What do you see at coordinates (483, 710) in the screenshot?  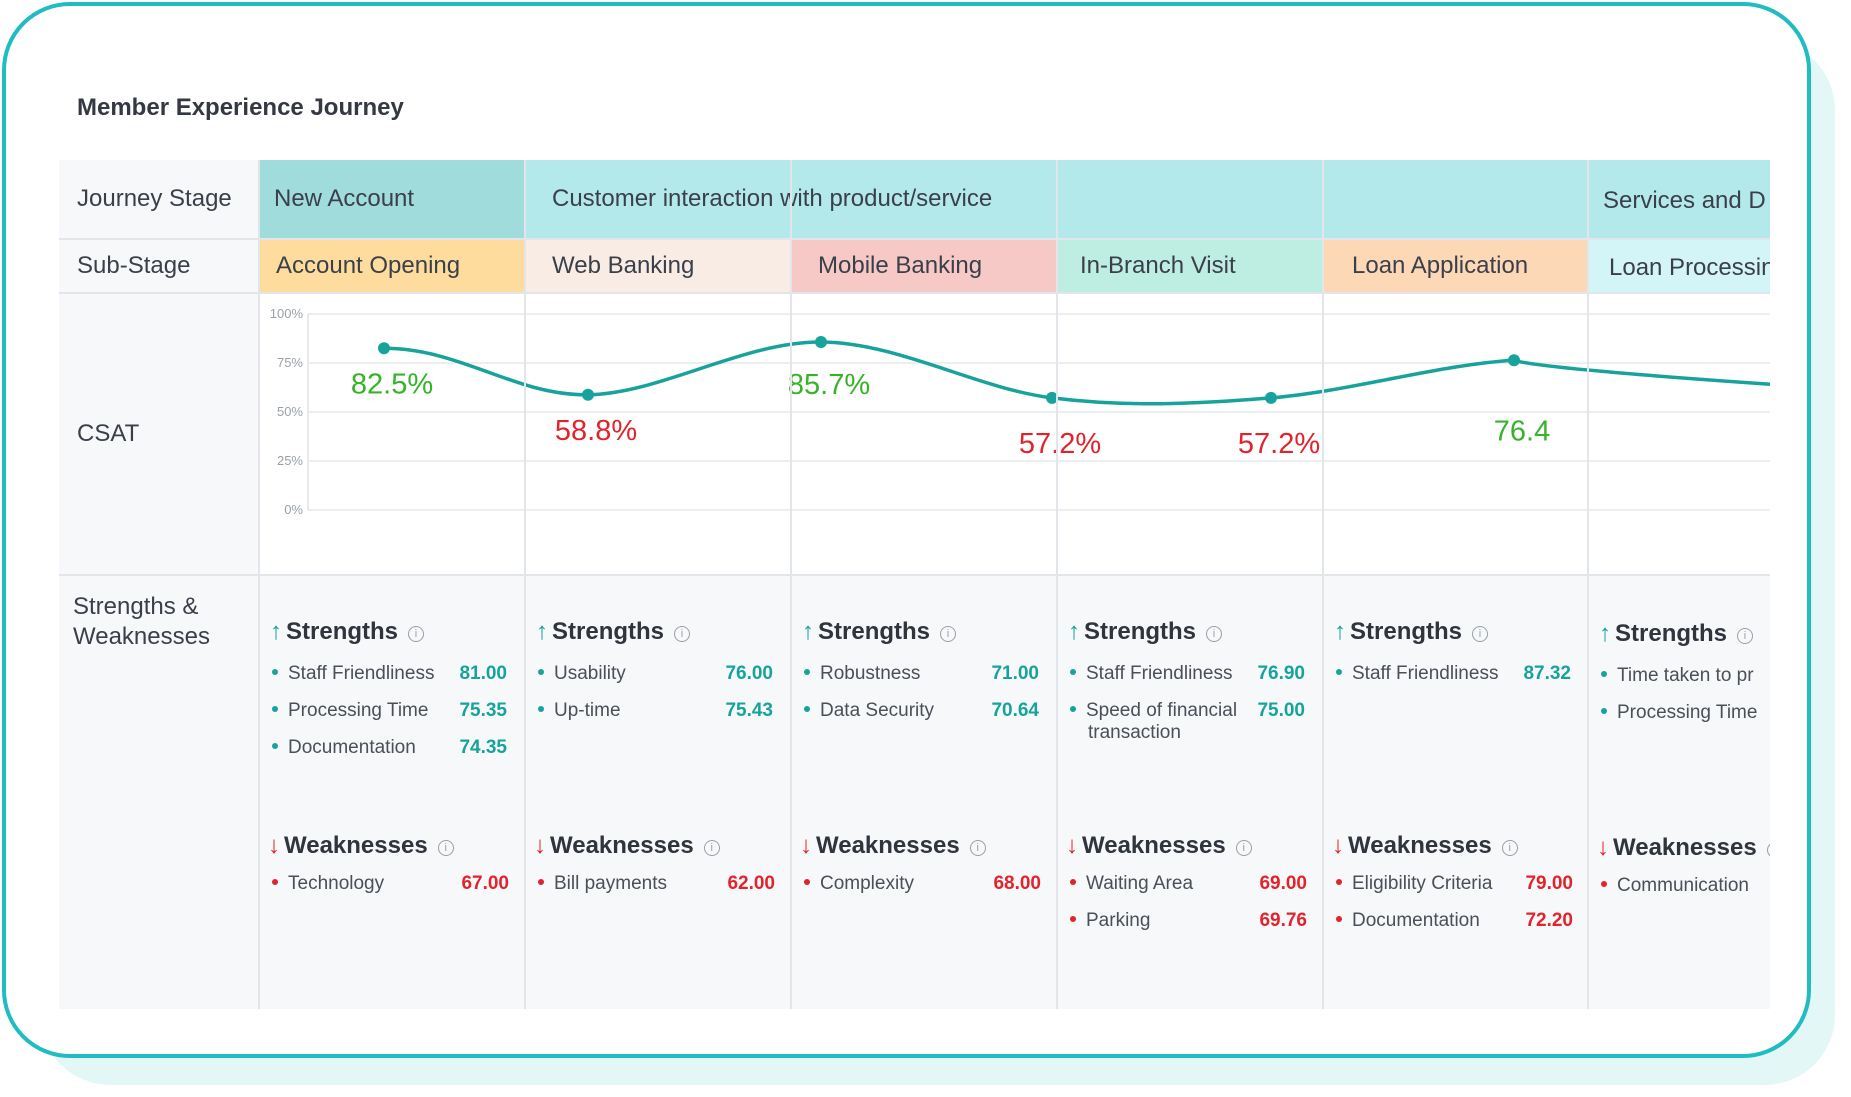 I see `strength-value: 75.35` at bounding box center [483, 710].